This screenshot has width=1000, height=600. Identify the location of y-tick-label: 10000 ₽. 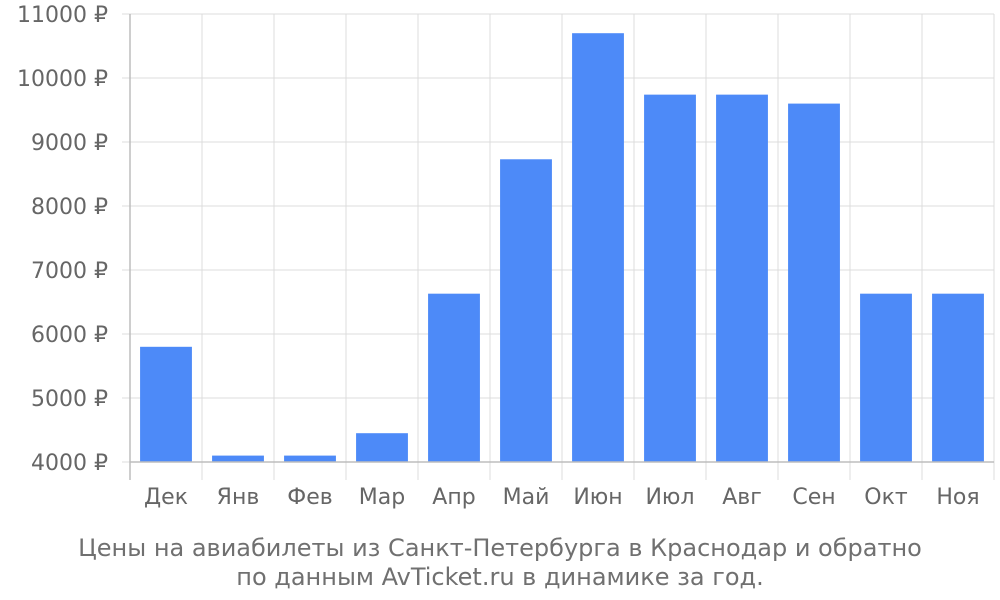
(62, 79).